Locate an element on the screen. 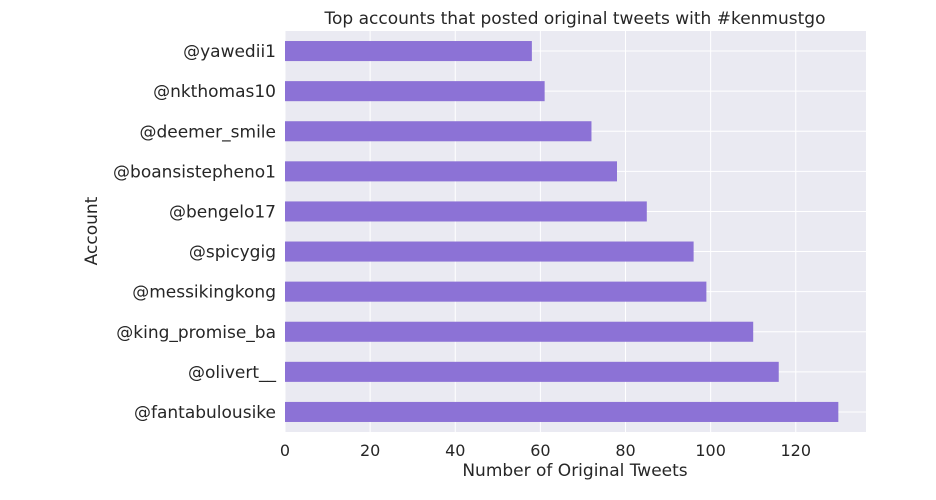  x-tick-label: 60 is located at coordinates (540, 450).